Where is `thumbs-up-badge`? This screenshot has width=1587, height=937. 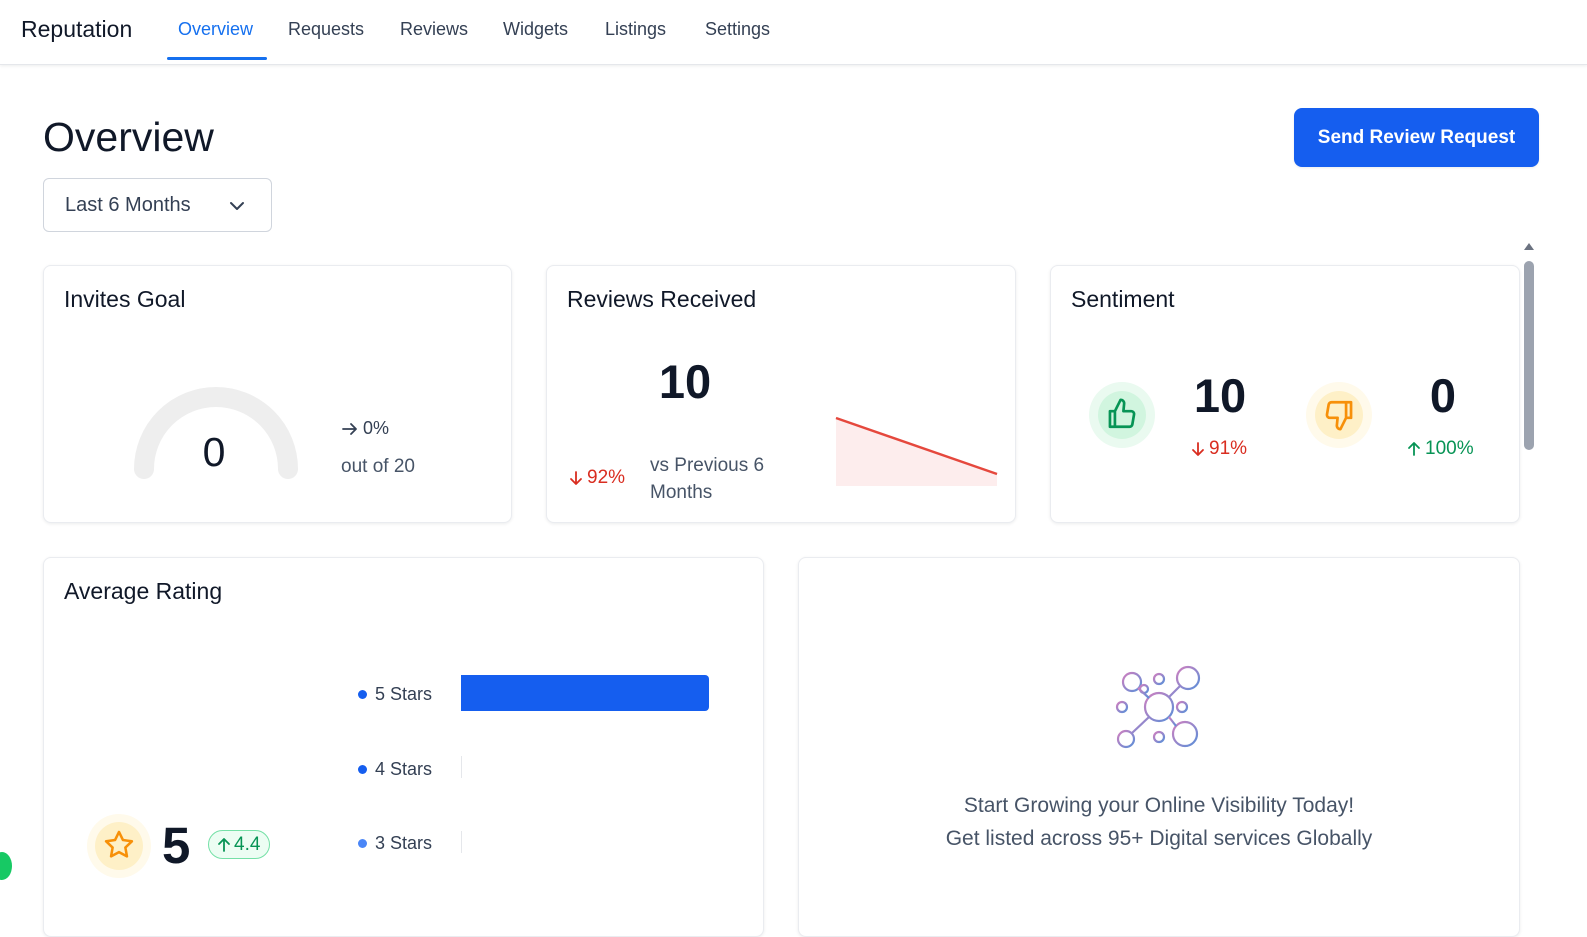 thumbs-up-badge is located at coordinates (1122, 415).